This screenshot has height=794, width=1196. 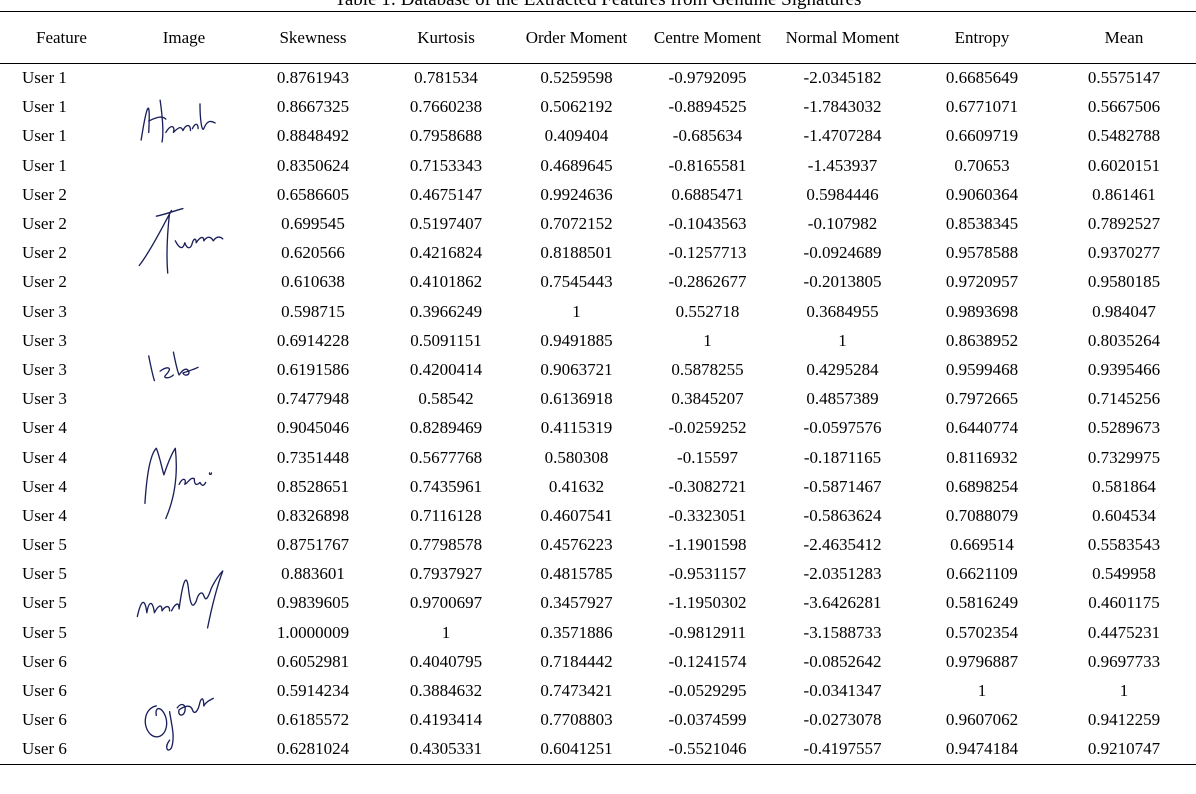 What do you see at coordinates (1124, 428) in the screenshot?
I see `value-cell: 0.5289673` at bounding box center [1124, 428].